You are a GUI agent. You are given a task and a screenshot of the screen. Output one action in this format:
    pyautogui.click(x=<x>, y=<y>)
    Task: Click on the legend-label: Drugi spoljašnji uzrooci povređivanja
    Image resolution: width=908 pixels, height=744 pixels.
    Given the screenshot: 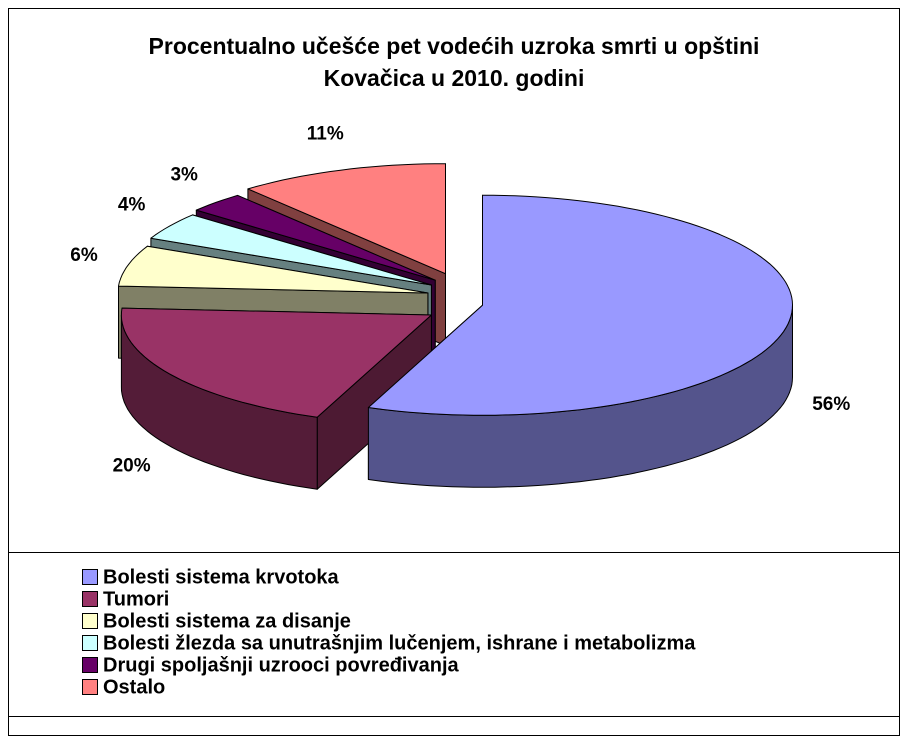 What is the action you would take?
    pyautogui.click(x=281, y=665)
    